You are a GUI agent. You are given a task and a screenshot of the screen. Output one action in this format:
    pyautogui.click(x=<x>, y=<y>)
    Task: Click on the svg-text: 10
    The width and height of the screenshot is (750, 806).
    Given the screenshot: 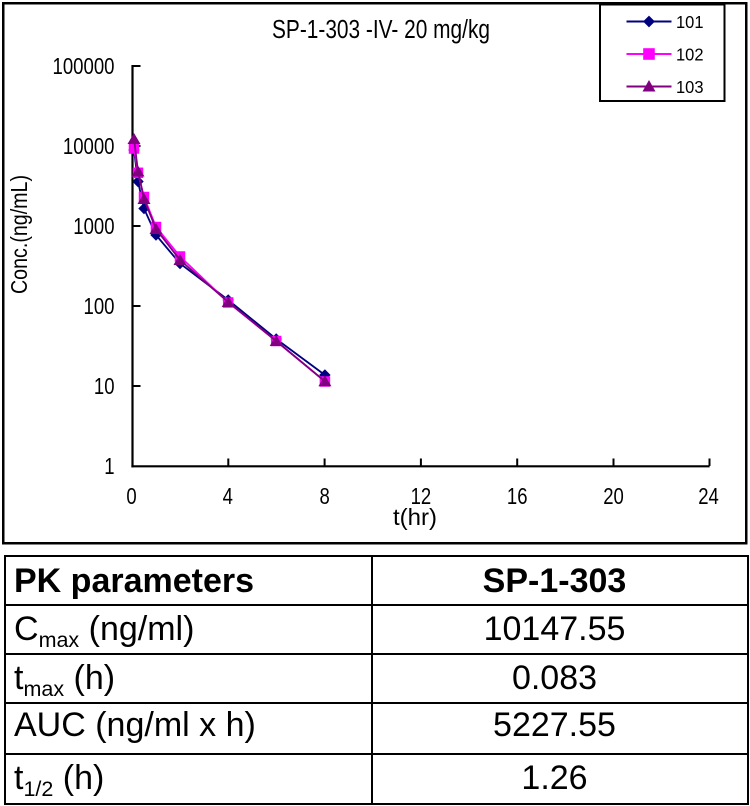 What is the action you would take?
    pyautogui.click(x=104, y=386)
    